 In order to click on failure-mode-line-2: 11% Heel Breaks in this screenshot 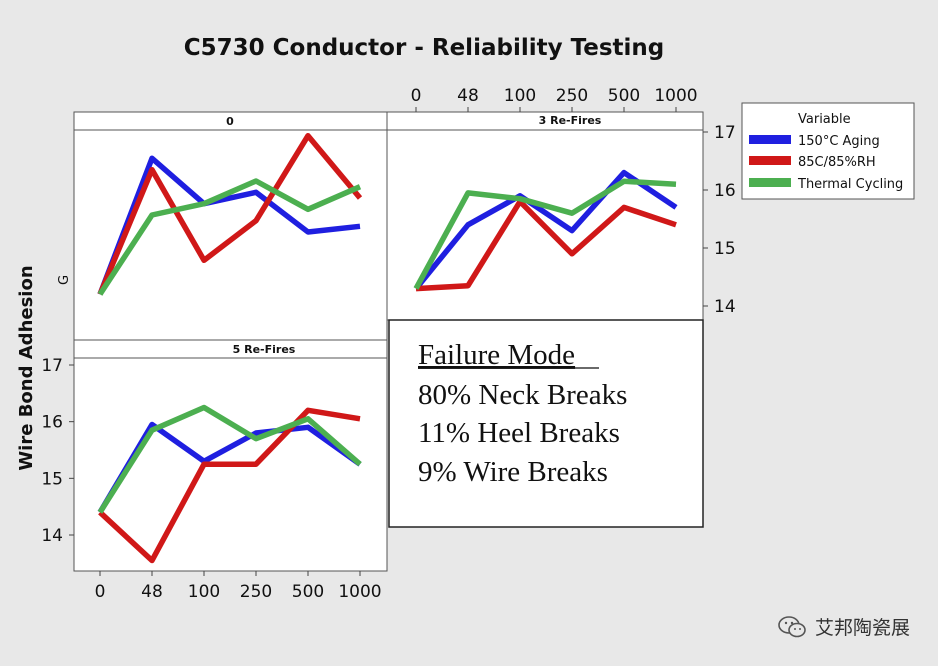, I will do `click(519, 433)`.